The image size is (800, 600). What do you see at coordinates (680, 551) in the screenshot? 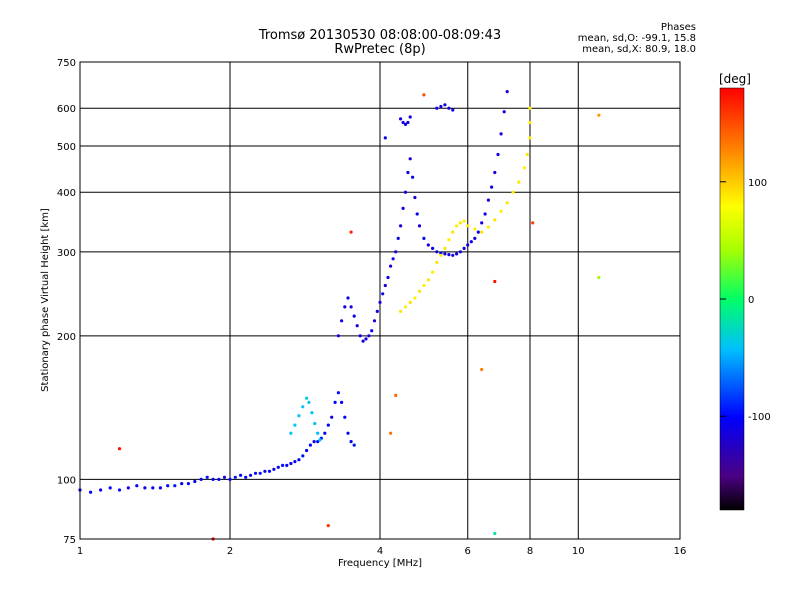
I see `x-tick-label: 16` at bounding box center [680, 551].